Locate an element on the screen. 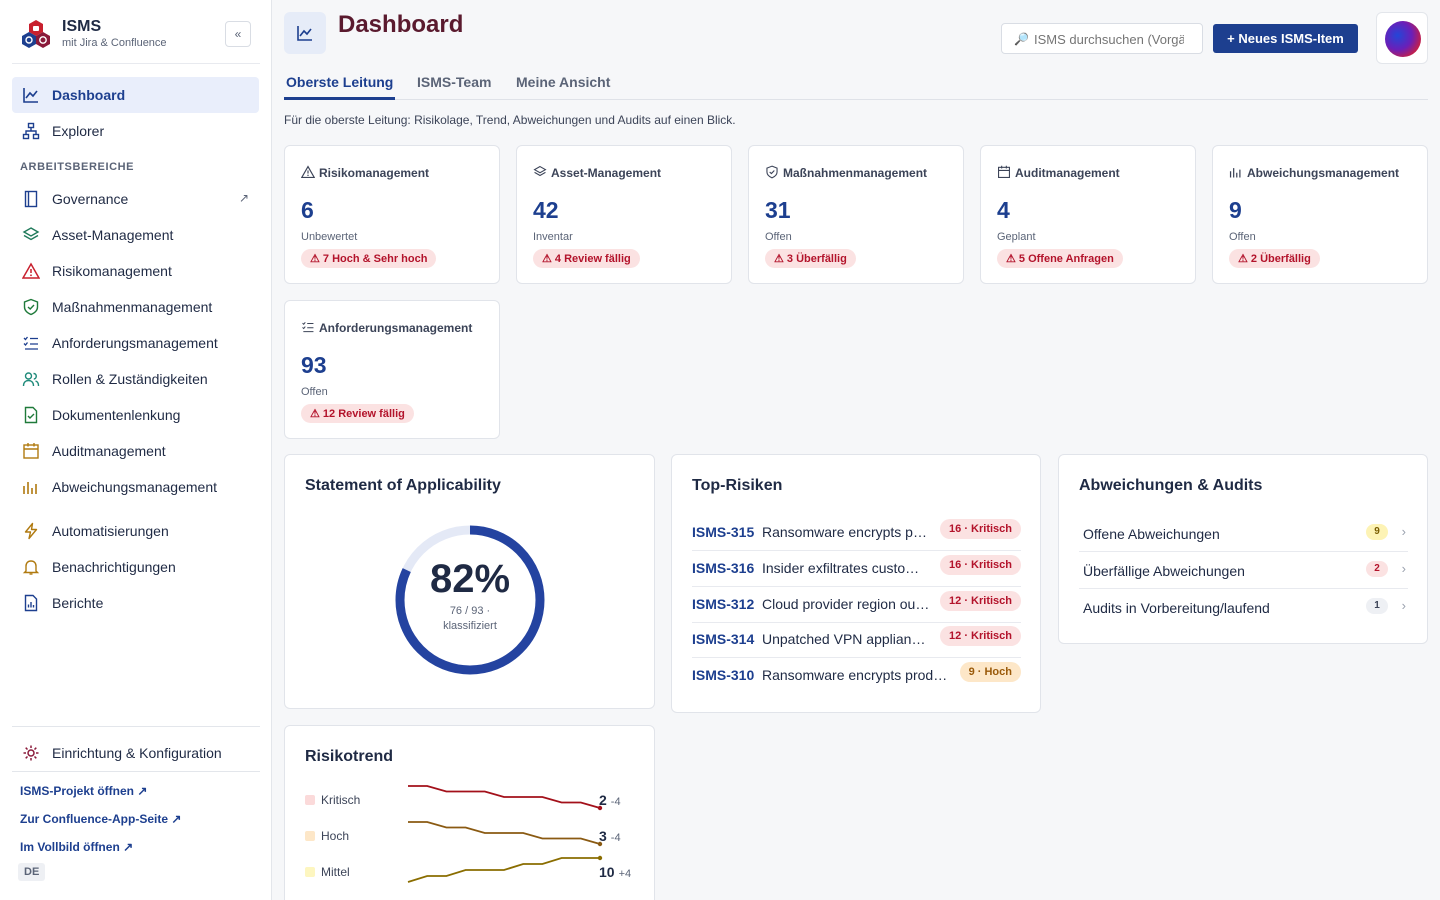  list-item: Offene Abweichungen 9 › is located at coordinates (1243, 533).